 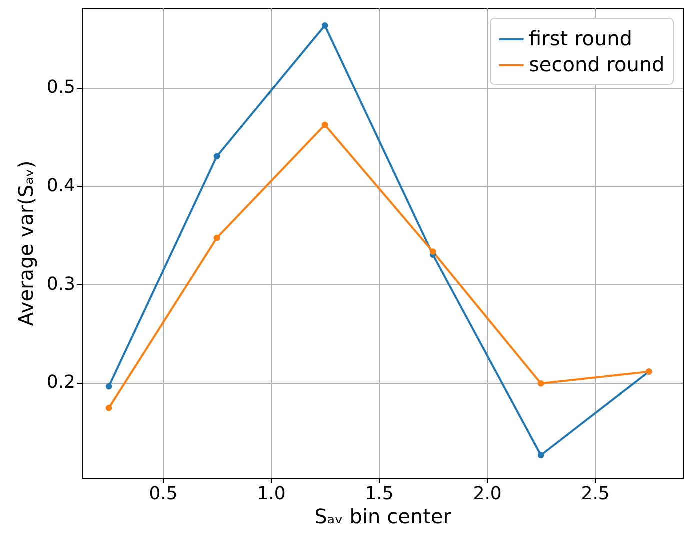 What do you see at coordinates (61, 87) in the screenshot?
I see `y-tick-label: 0.5` at bounding box center [61, 87].